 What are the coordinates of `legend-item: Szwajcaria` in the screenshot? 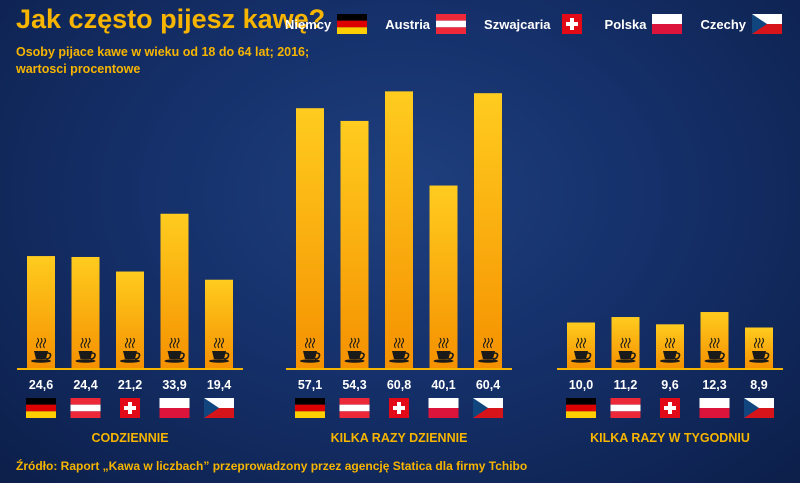 It's located at (535, 24).